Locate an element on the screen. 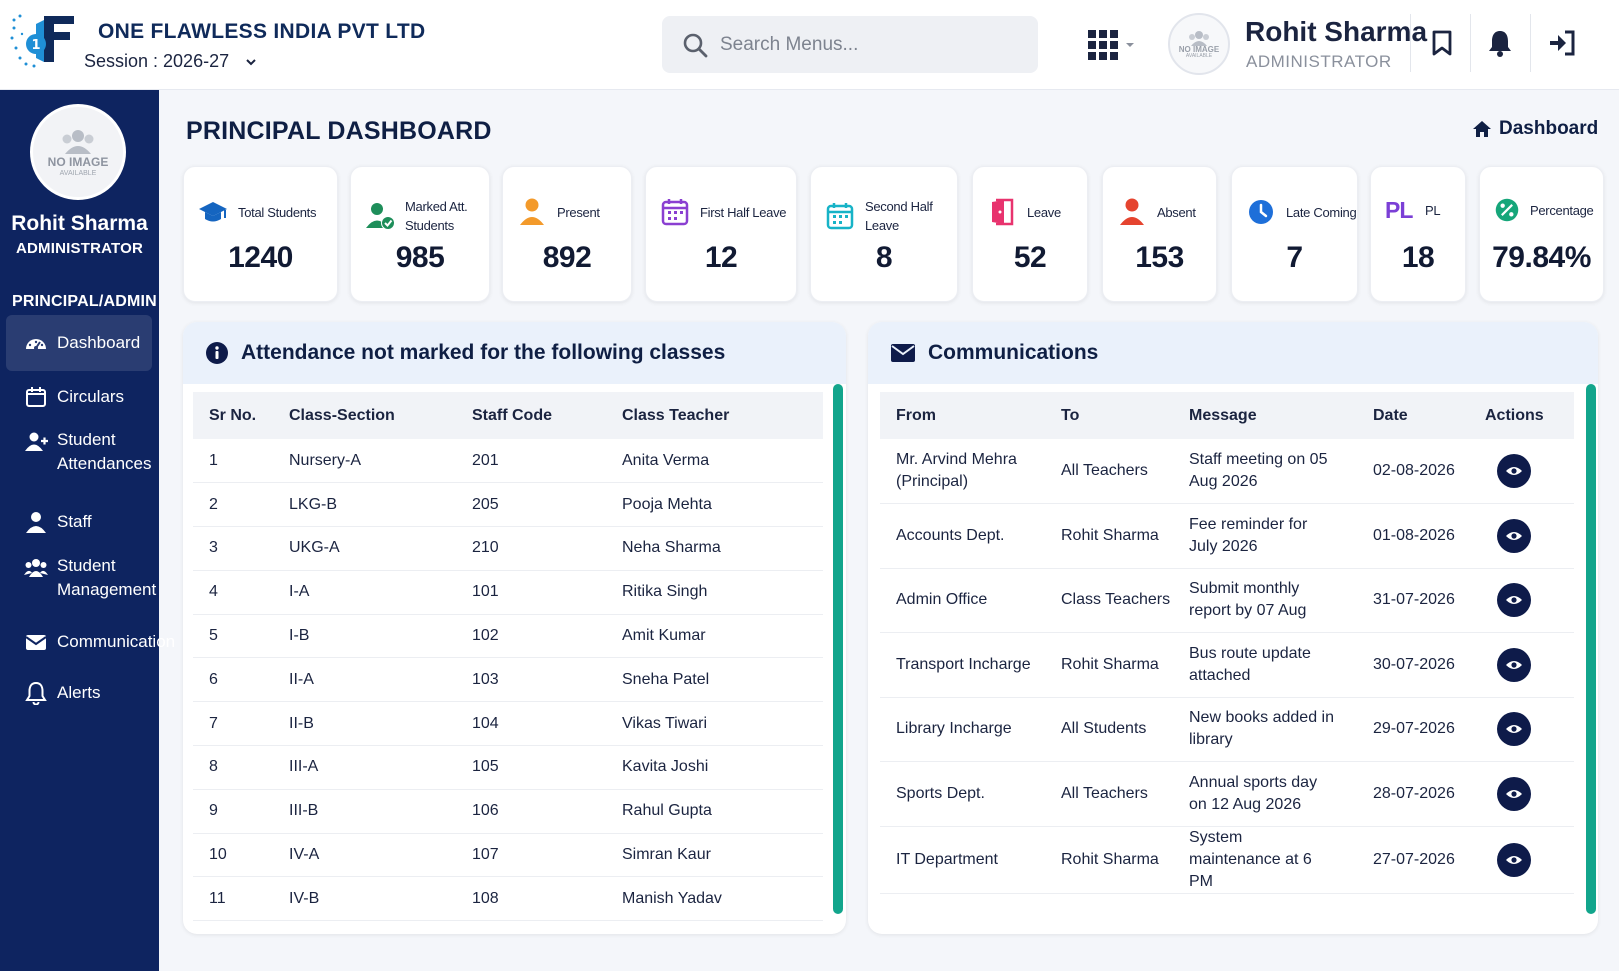  table-row: 7 II-B 104 Vikas Tiwari is located at coordinates (508, 724).